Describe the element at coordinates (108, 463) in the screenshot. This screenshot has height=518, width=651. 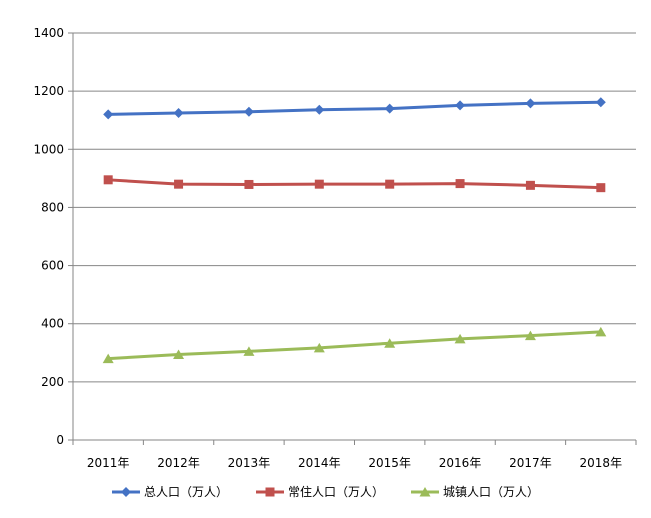
I see `x-tick-label: 2011年` at that location.